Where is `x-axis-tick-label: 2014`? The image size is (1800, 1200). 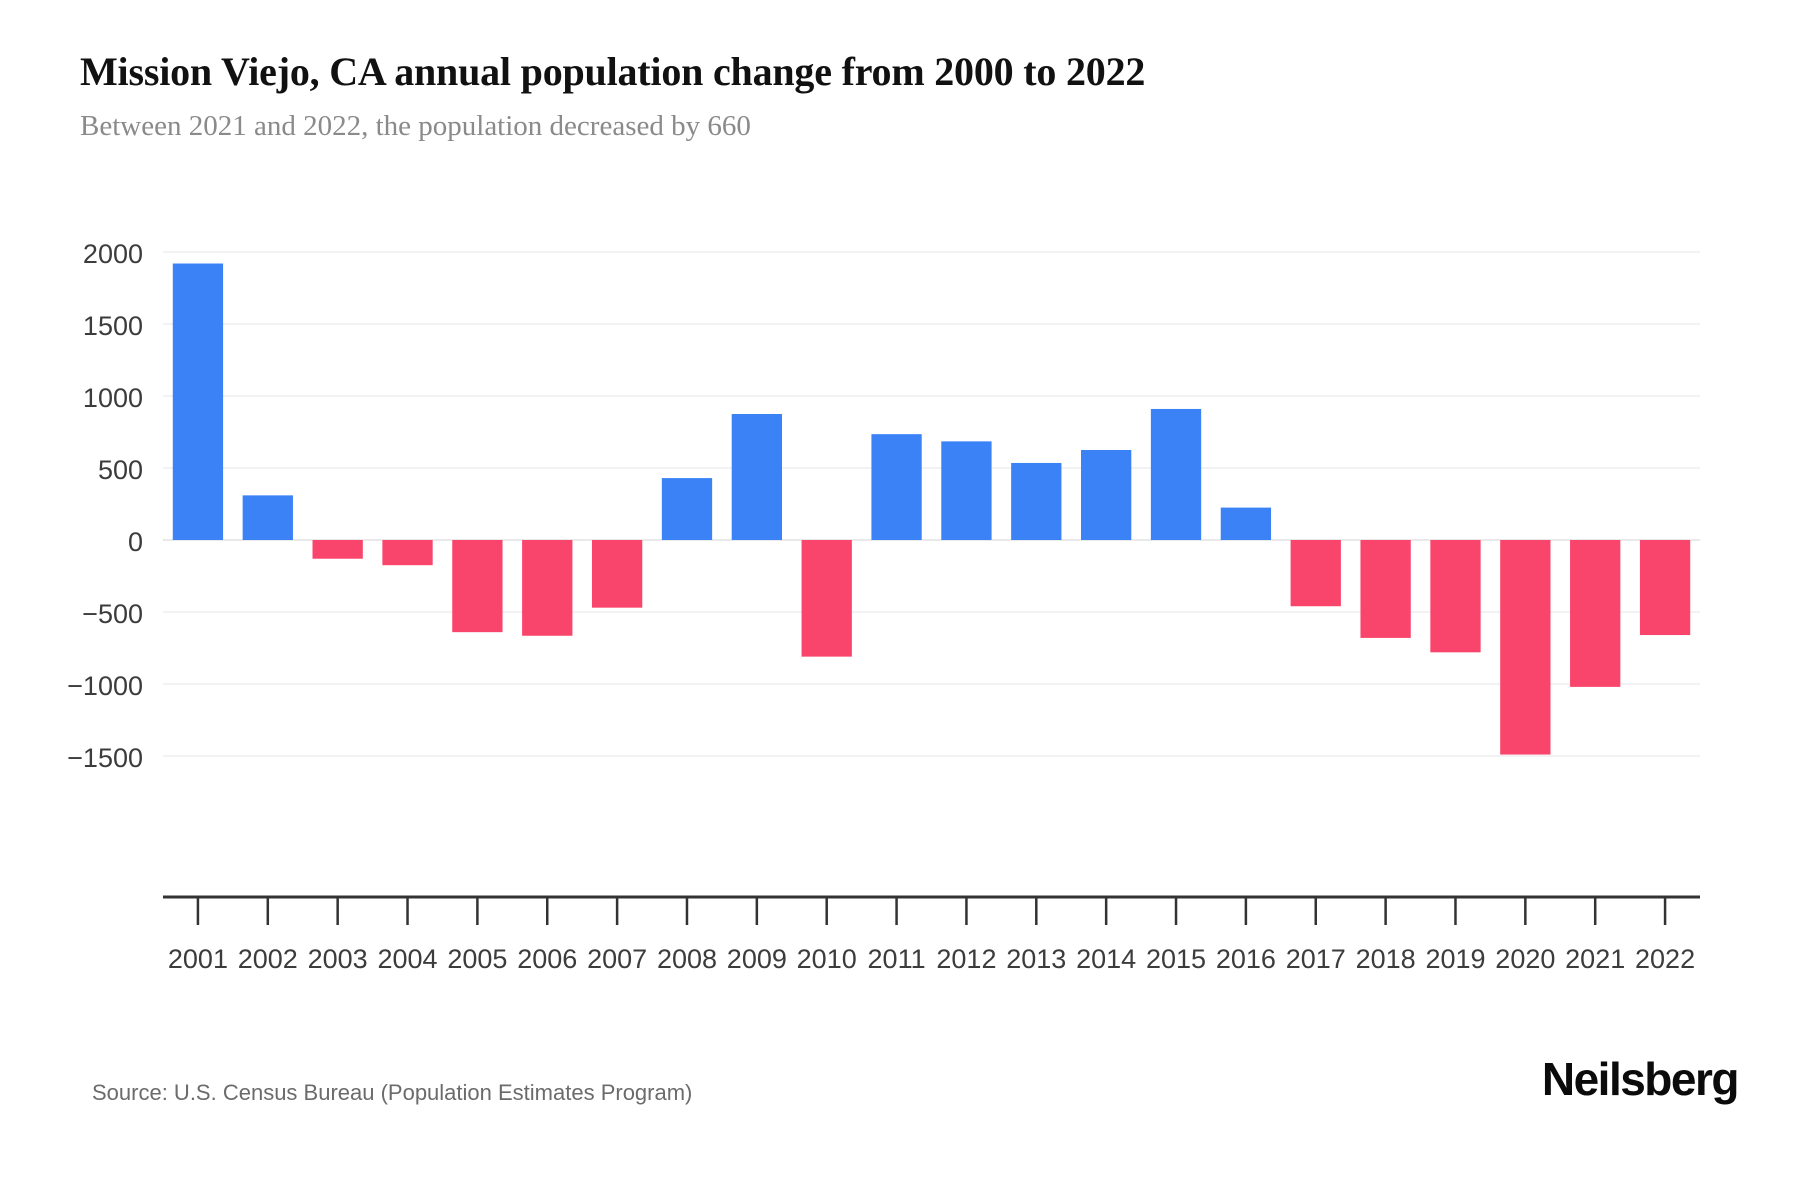 x-axis-tick-label: 2014 is located at coordinates (1106, 959).